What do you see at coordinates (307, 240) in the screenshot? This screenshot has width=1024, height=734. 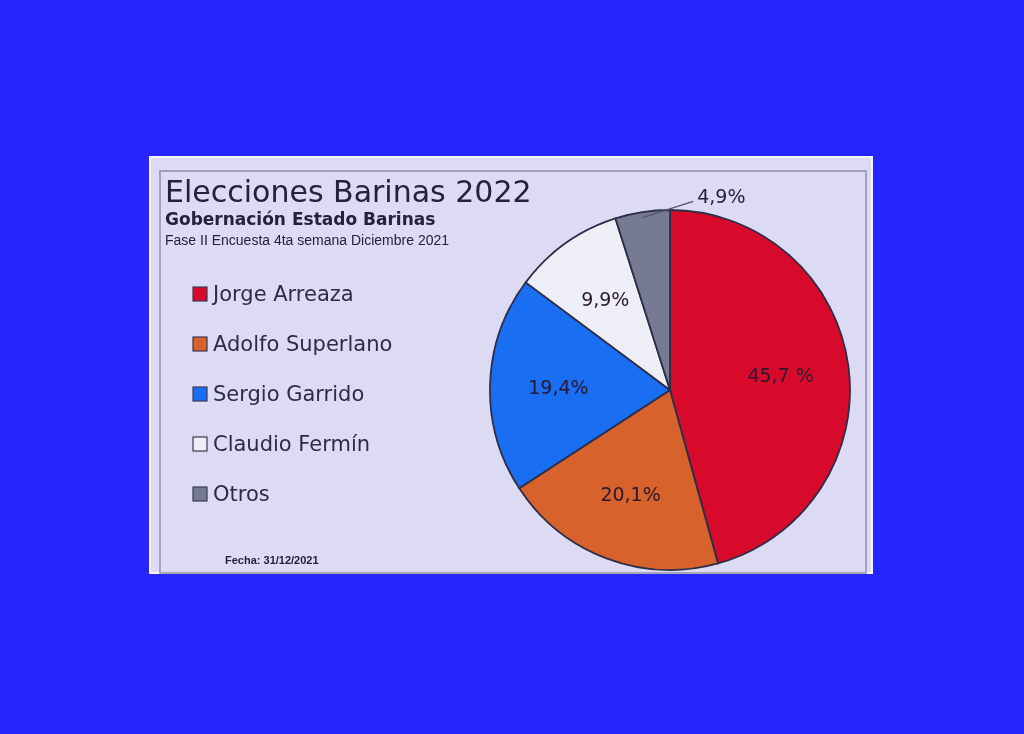 I see `text: Fase II Encuesta 4ta semana Diciembre 2021` at bounding box center [307, 240].